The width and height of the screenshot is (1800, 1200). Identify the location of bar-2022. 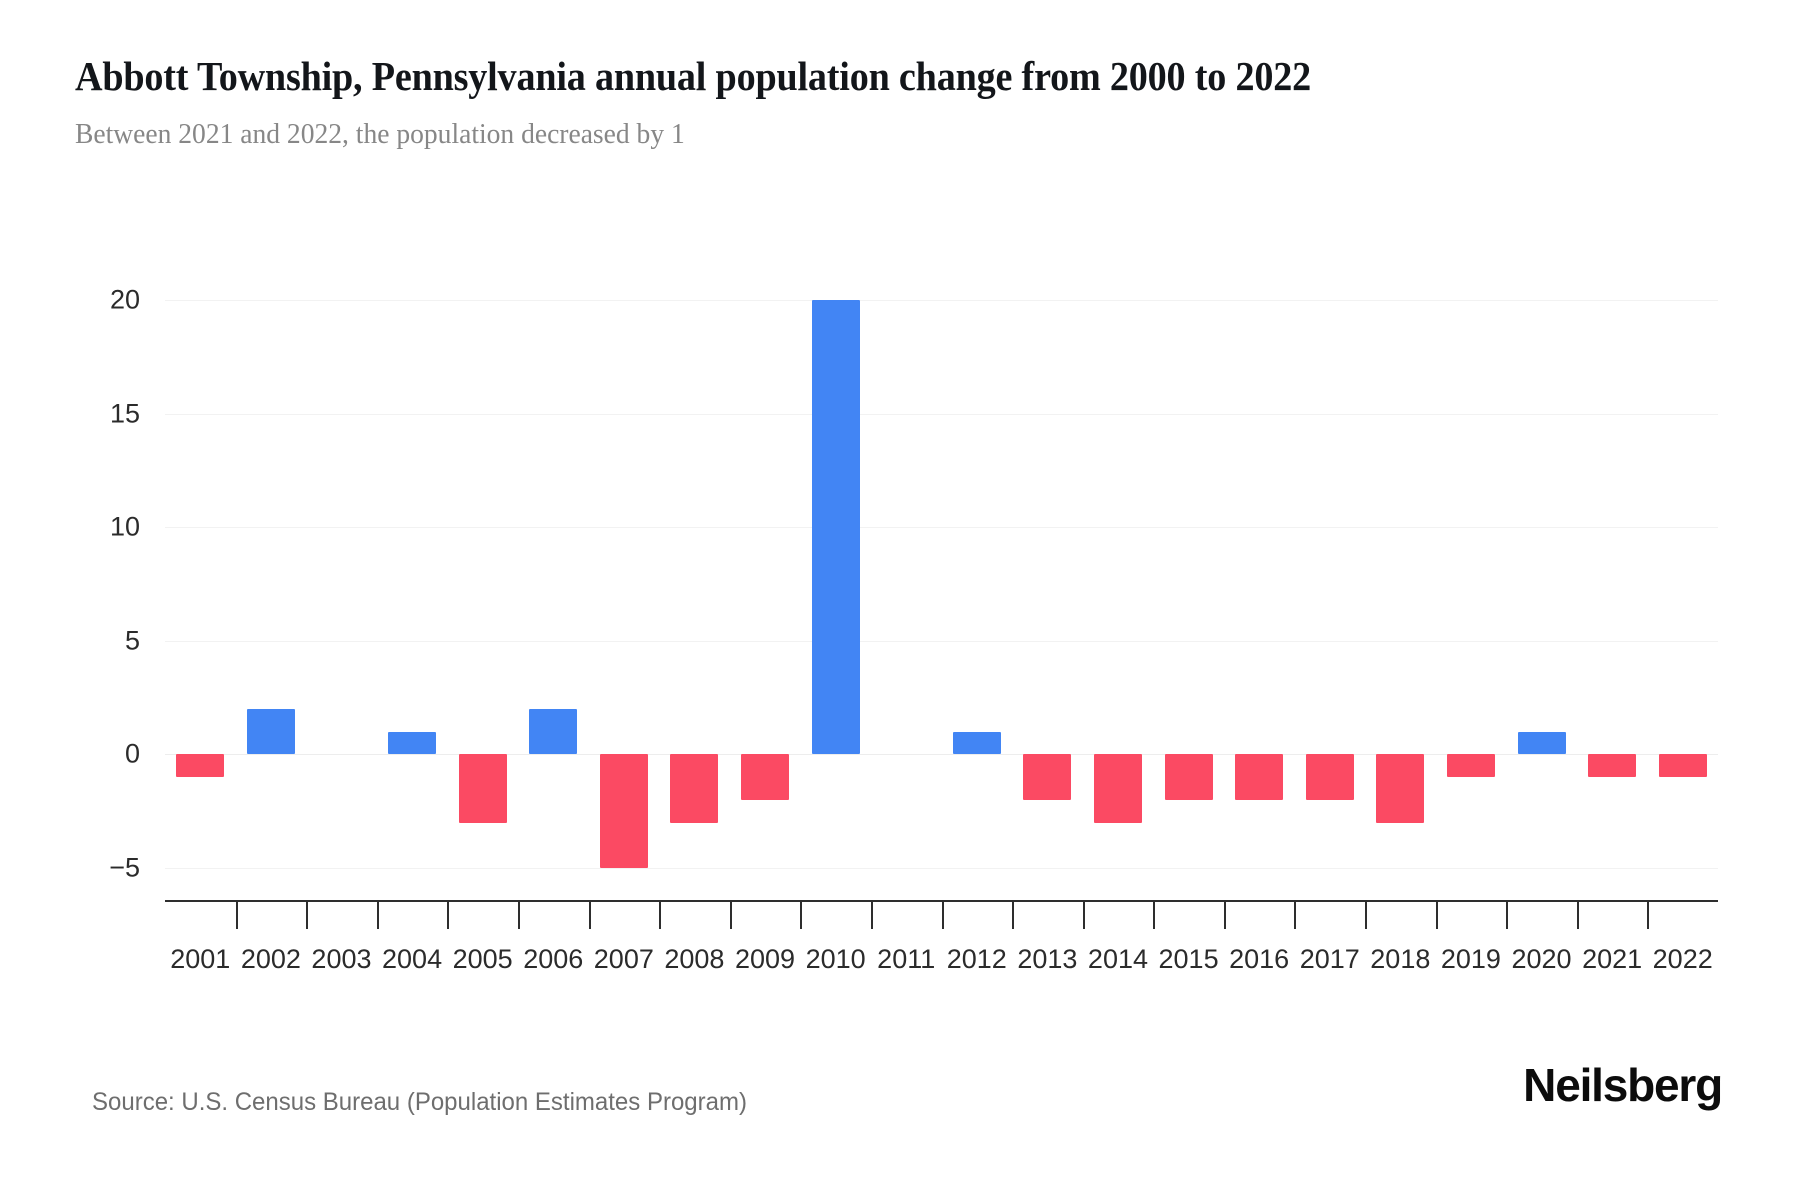
(1682, 766).